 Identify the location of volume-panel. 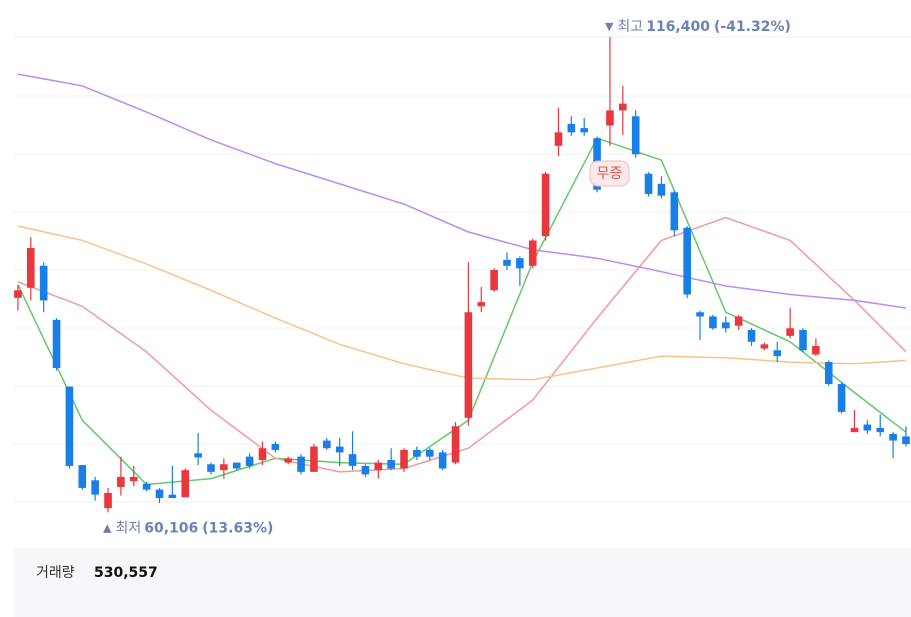
(462, 582).